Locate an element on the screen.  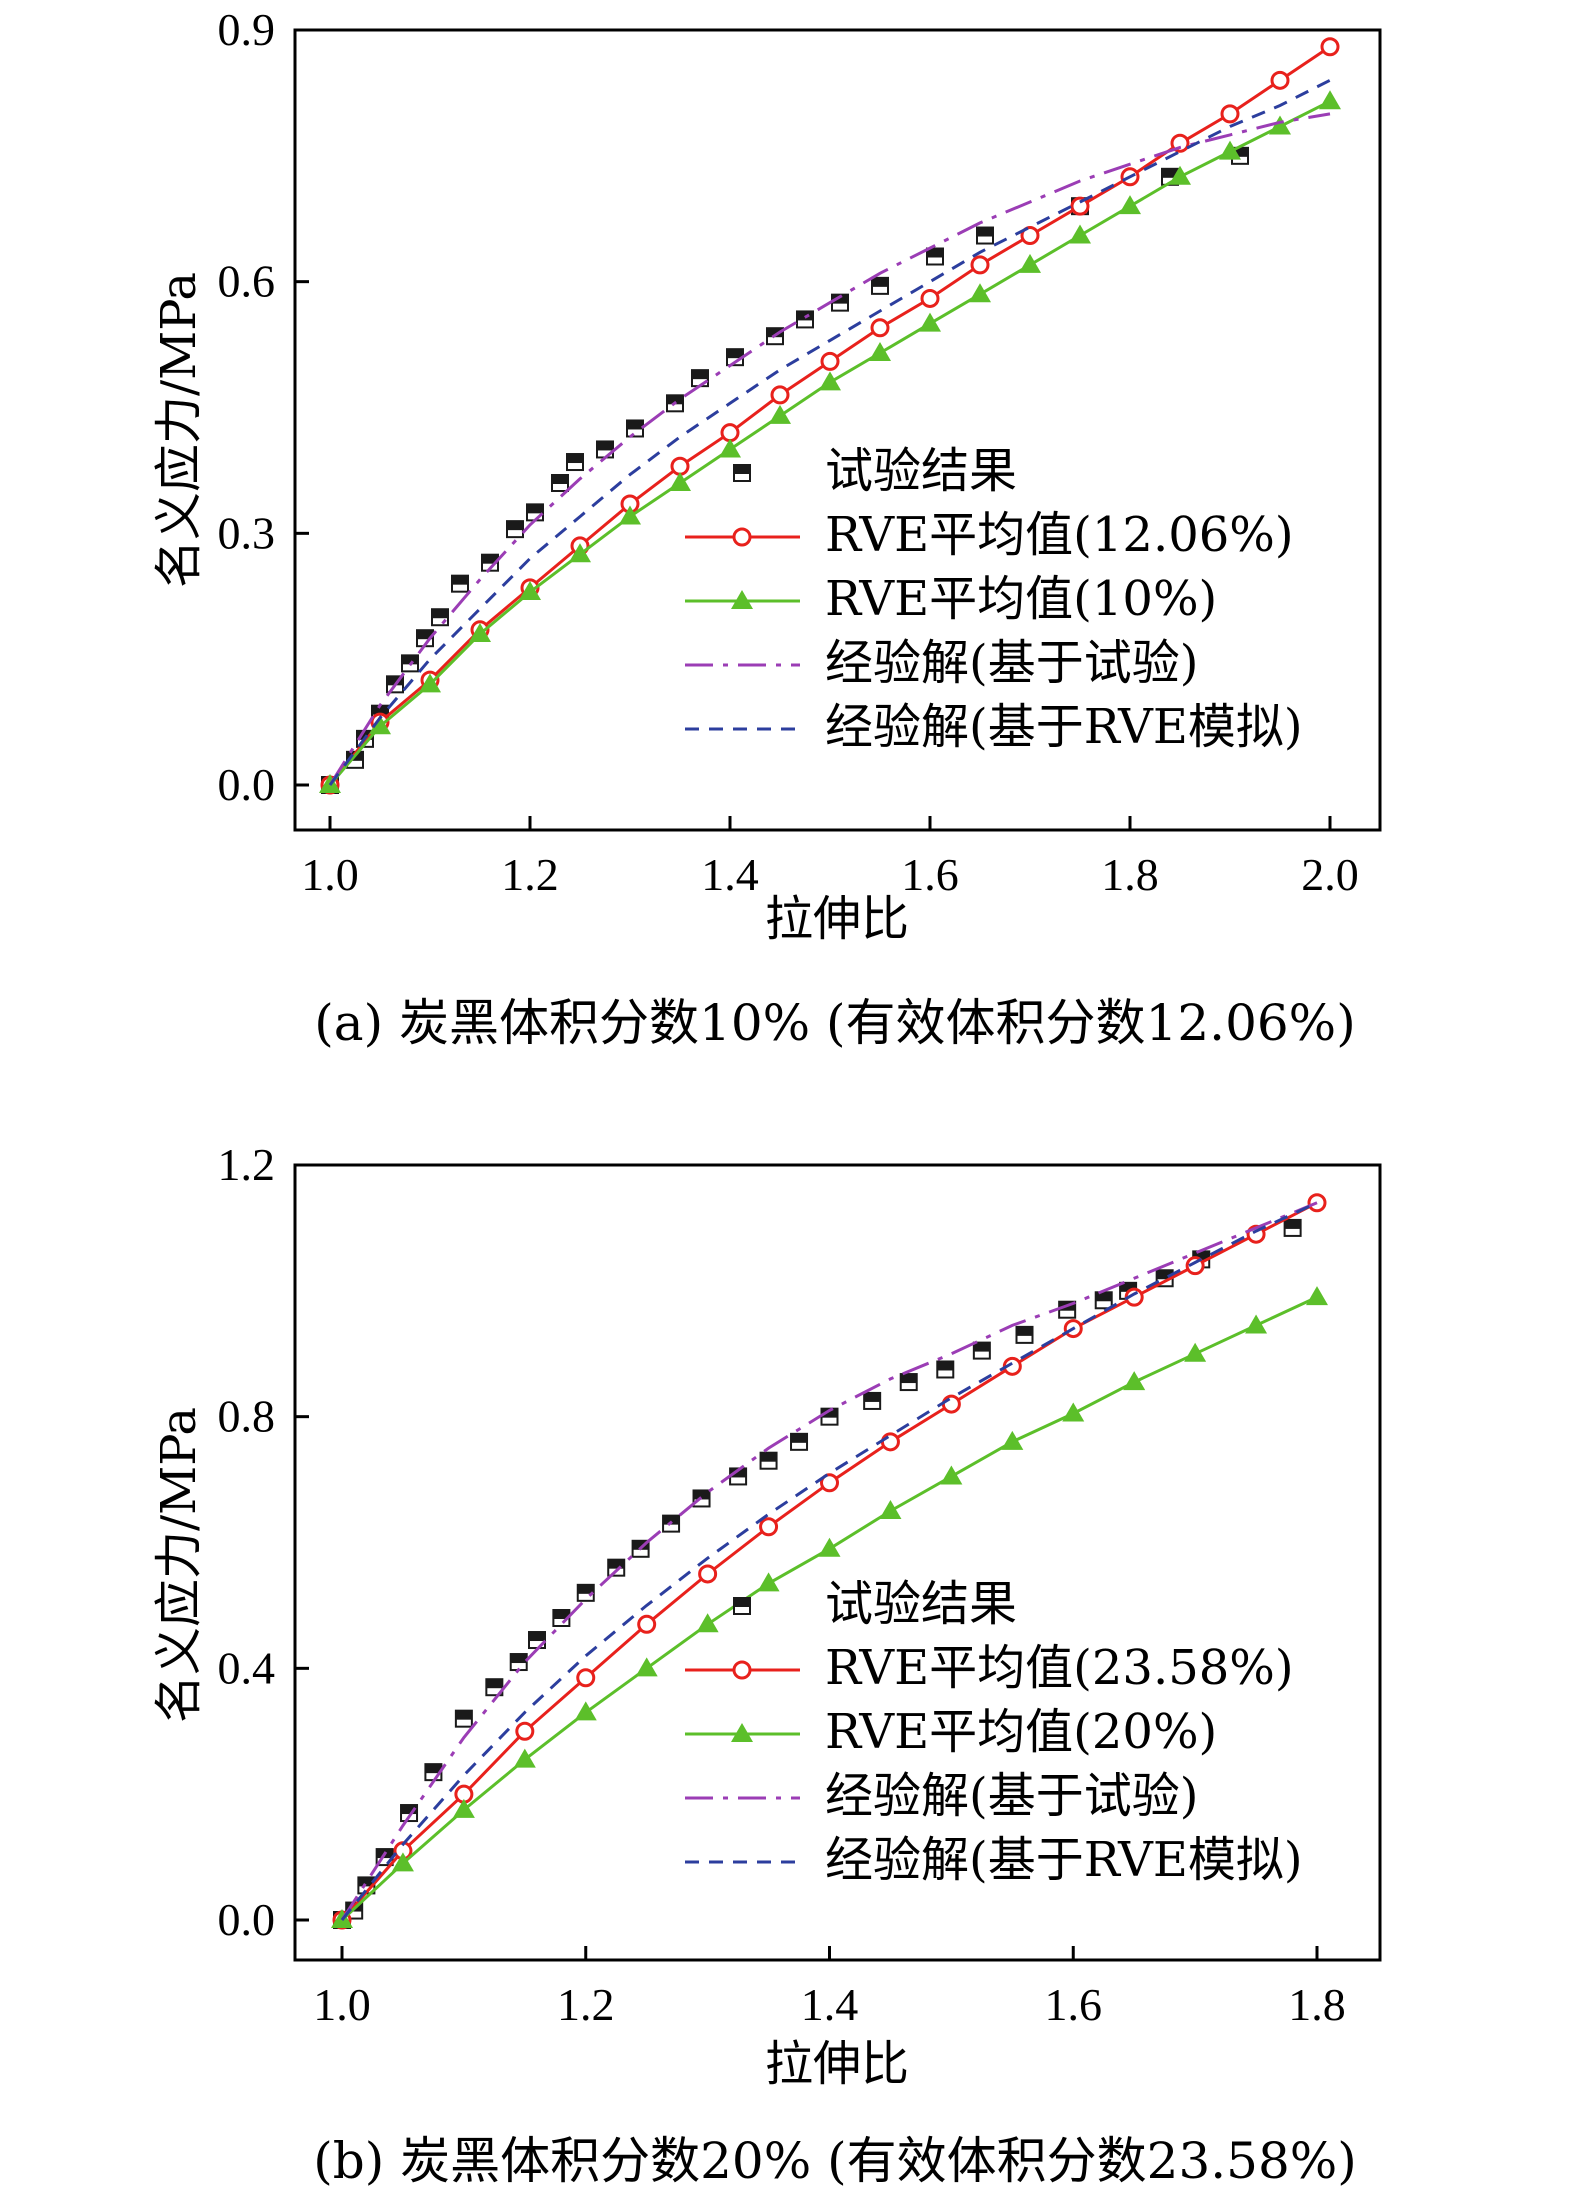
legend-item: 经验解(基于RVE模拟) is located at coordinates (994, 727).